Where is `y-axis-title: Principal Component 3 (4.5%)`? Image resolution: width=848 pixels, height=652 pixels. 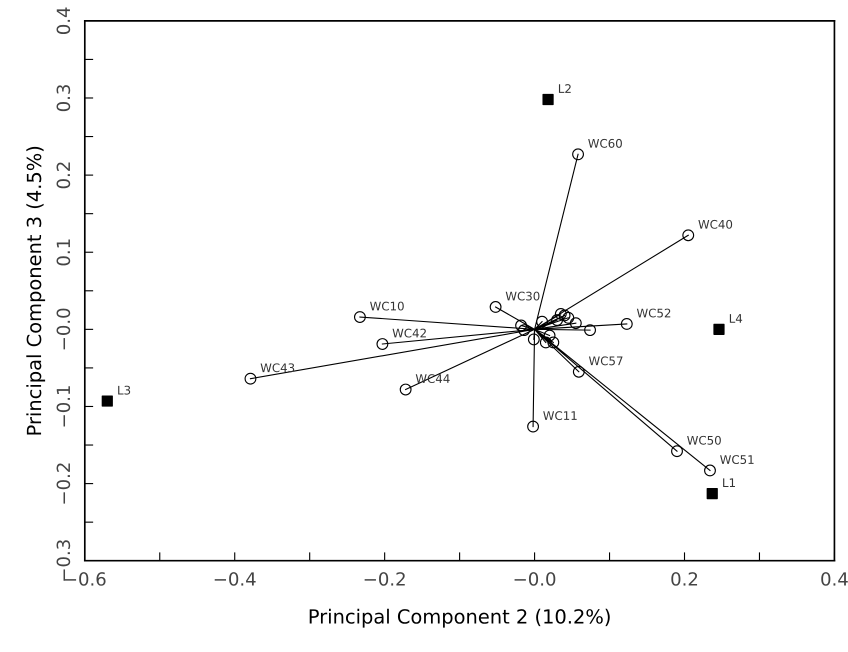 y-axis-title: Principal Component 3 (4.5%) is located at coordinates (36, 290).